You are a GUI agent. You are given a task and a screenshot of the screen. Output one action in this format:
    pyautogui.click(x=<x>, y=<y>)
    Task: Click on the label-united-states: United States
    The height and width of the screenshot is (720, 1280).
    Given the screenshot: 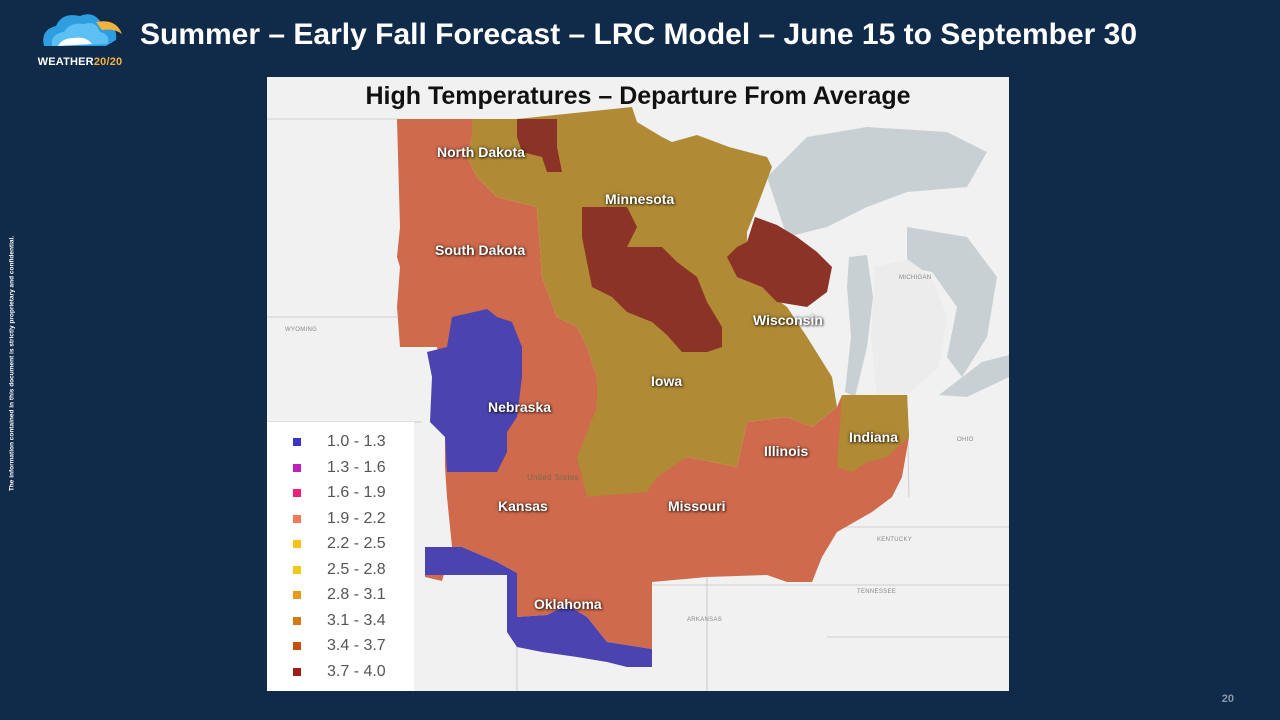 What is the action you would take?
    pyautogui.click(x=553, y=477)
    